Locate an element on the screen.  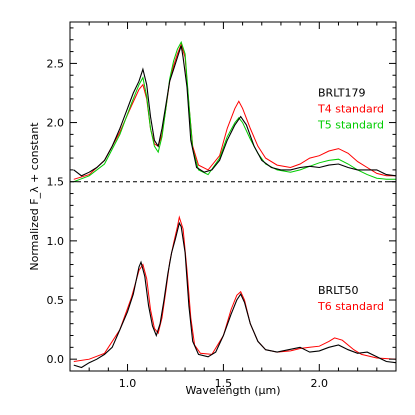
y-tick-label: 2.0 is located at coordinates (56, 123).